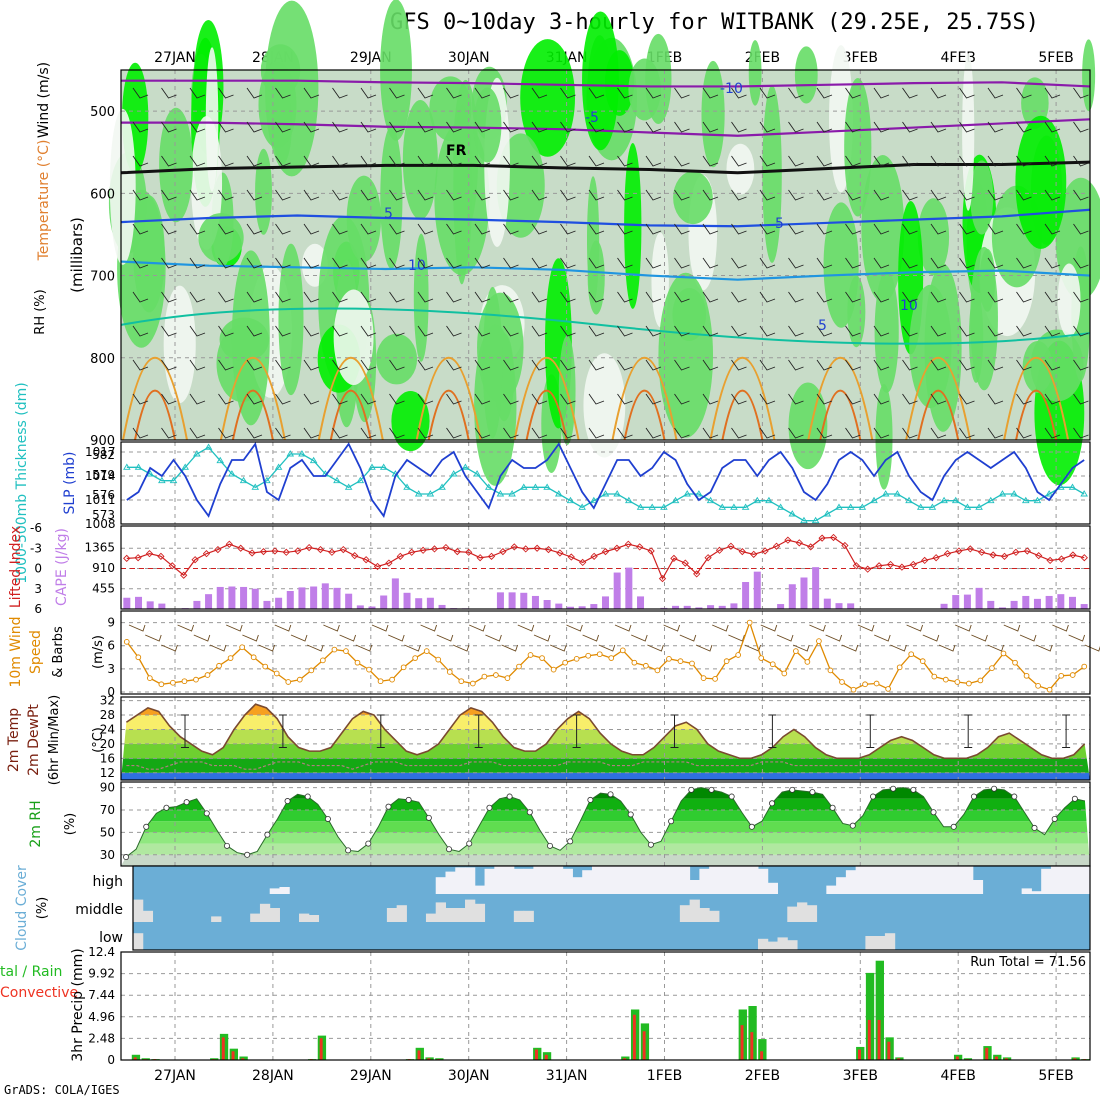 Image resolution: width=1100 pixels, height=1100 pixels. What do you see at coordinates (605, 558) in the screenshot?
I see `lifted-index-line` at bounding box center [605, 558].